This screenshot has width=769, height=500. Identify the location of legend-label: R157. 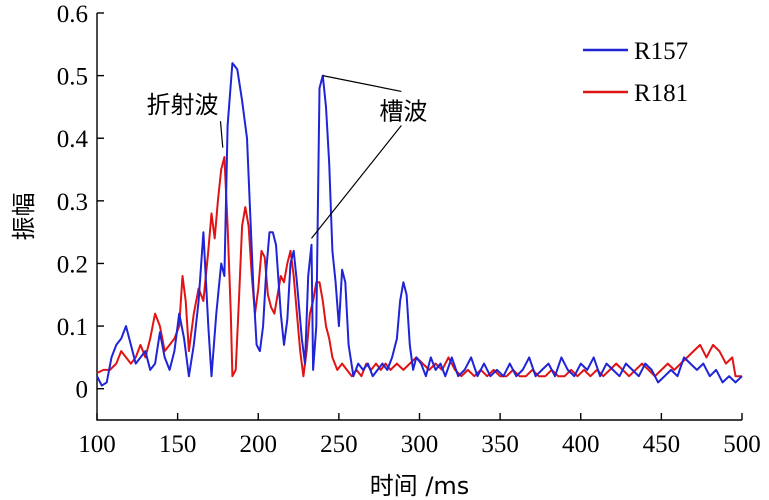
(661, 51).